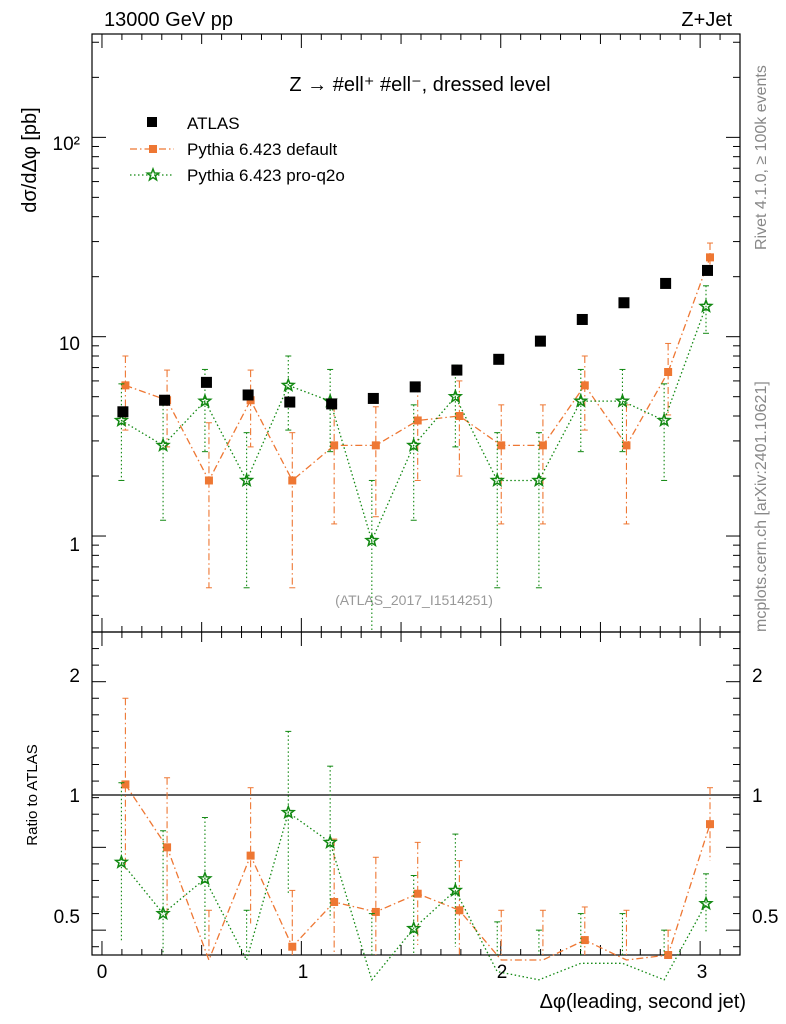 The width and height of the screenshot is (786, 1024). I want to click on legend-label-proq2o: Pythia 6.423 pro-q2o, so click(266, 175).